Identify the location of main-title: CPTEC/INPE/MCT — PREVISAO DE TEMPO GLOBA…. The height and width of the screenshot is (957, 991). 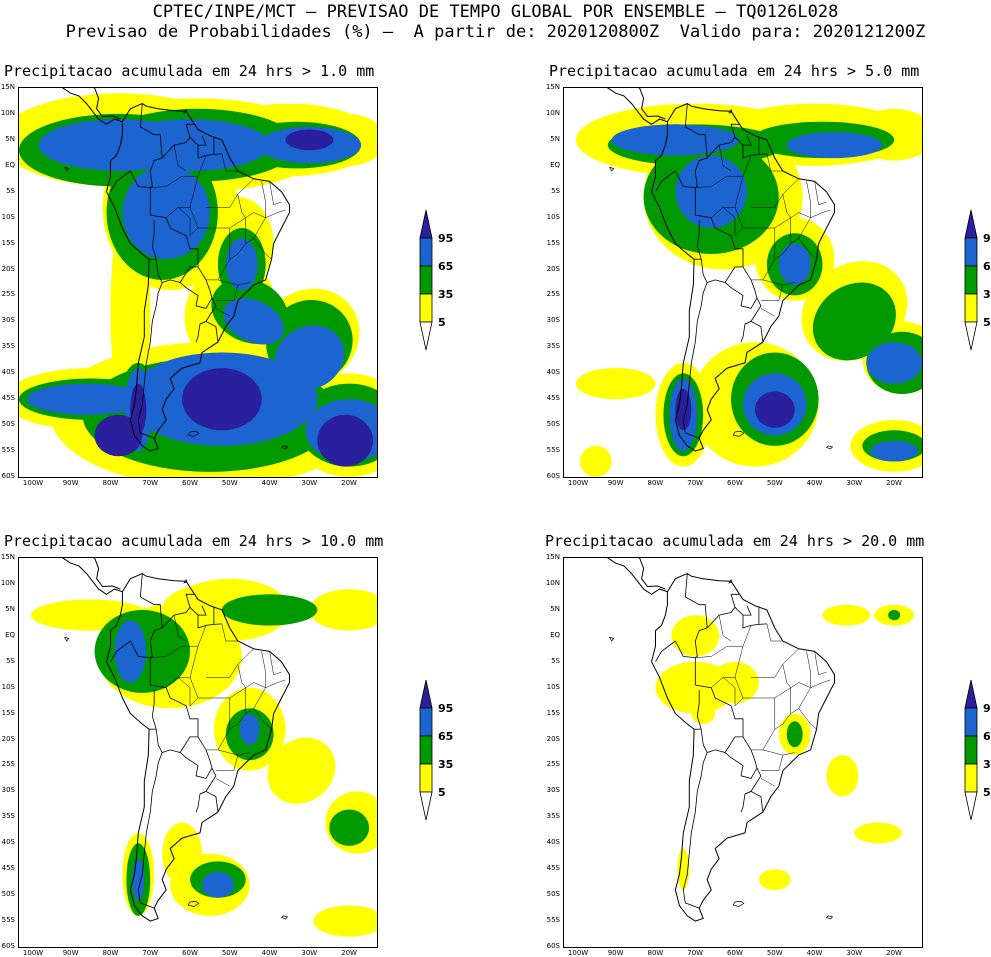
(495, 12).